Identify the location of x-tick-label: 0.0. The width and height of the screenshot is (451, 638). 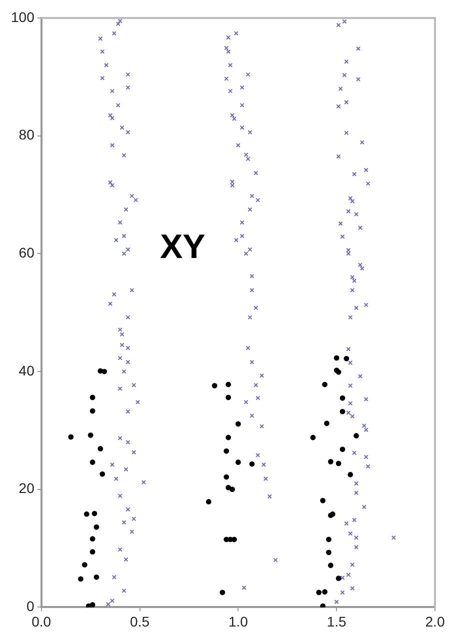
(42, 621).